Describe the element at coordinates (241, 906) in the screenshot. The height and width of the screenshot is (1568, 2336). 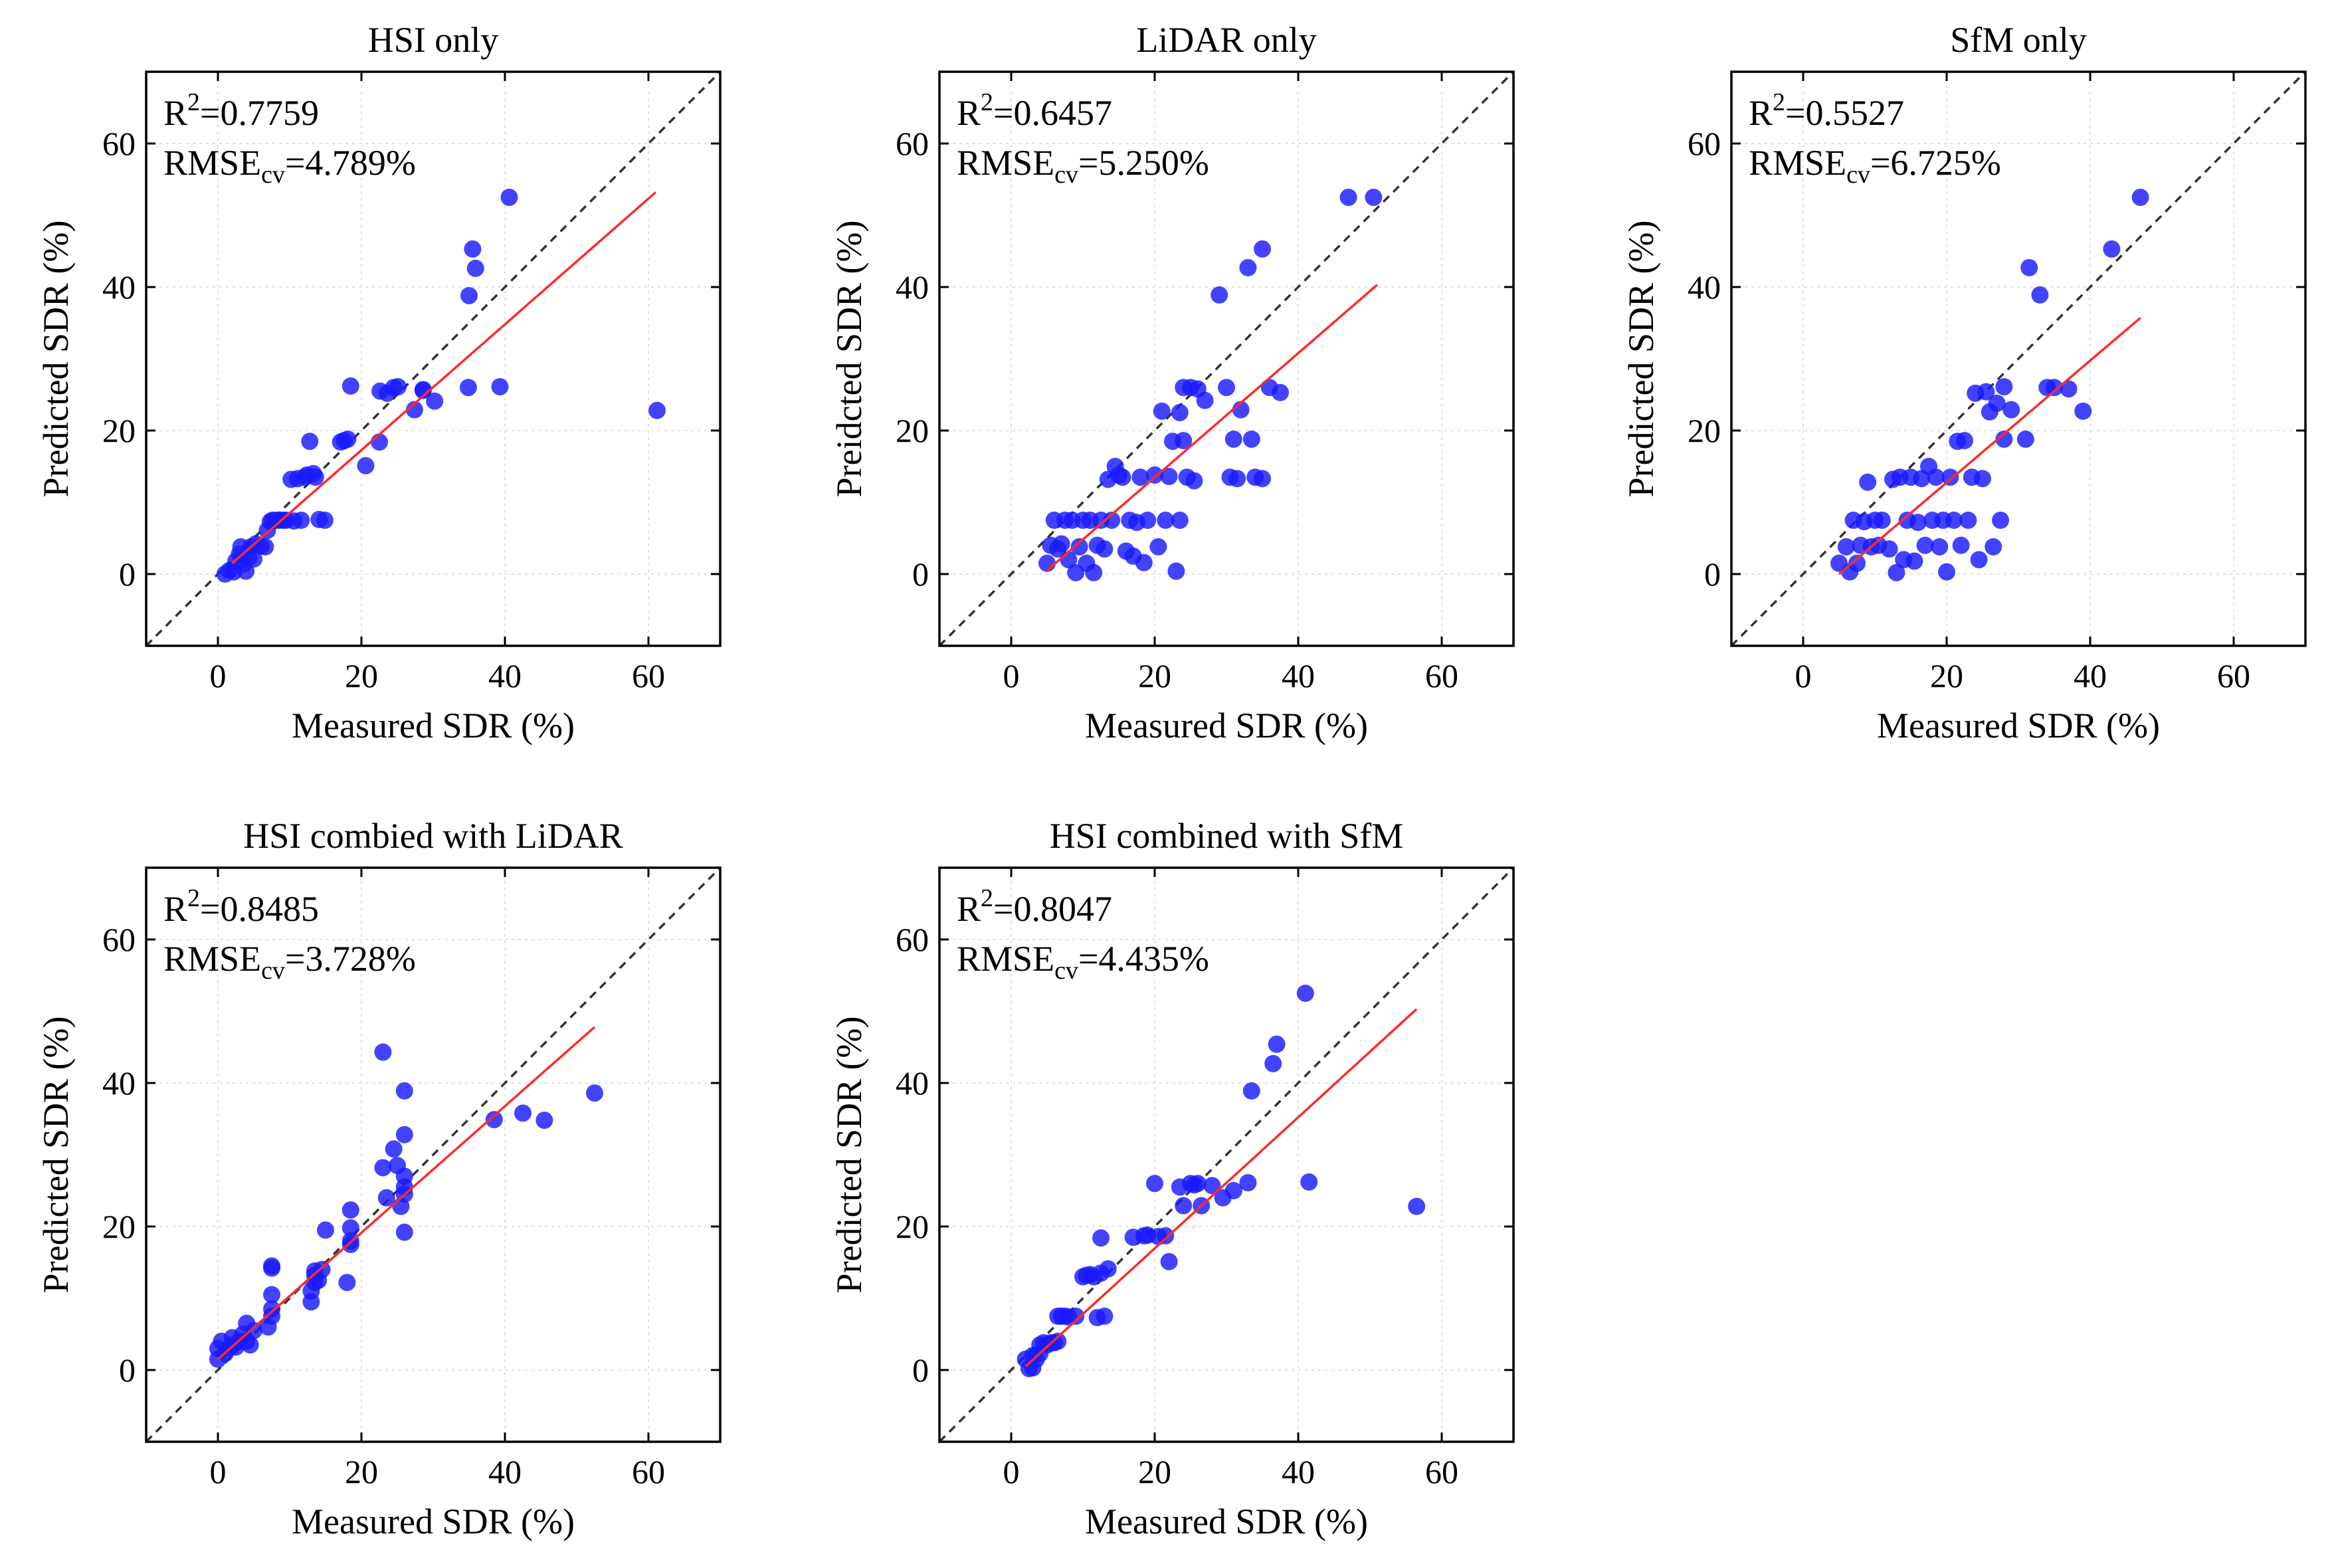
I see `r2-annotation: R2=0.8485` at that location.